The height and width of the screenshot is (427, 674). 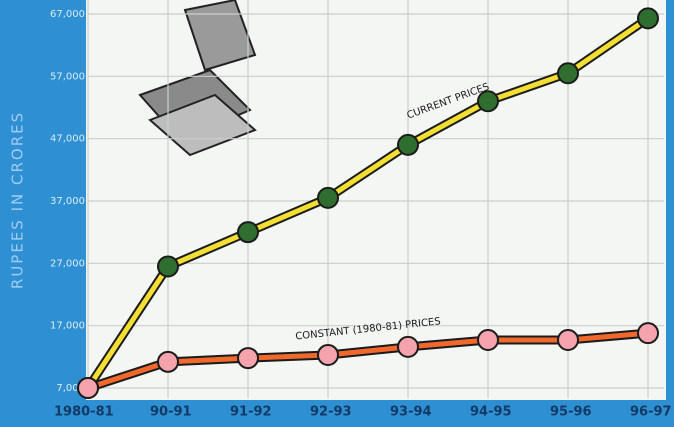 What do you see at coordinates (251, 412) in the screenshot?
I see `x-tick-label: 91-92` at bounding box center [251, 412].